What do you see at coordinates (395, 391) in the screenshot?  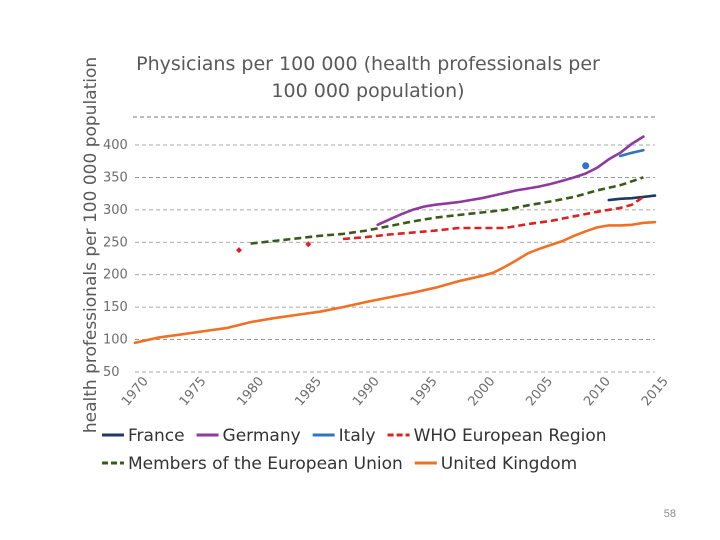 I see `x-tick-labels: 1970 1975 1980 1985 1990 1995 2000 2005 2010 2015` at bounding box center [395, 391].